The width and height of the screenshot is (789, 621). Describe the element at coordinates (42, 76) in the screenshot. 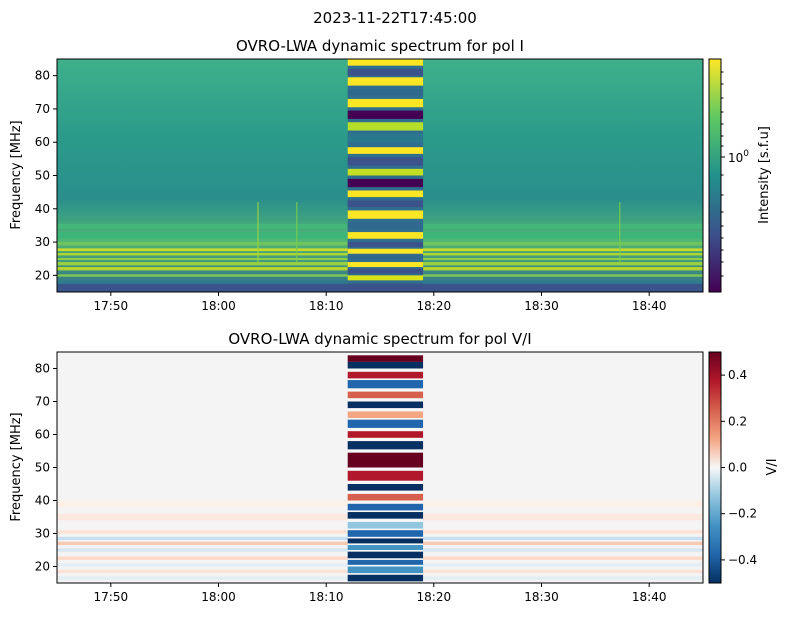

I see `y-tick-label: 80` at that location.